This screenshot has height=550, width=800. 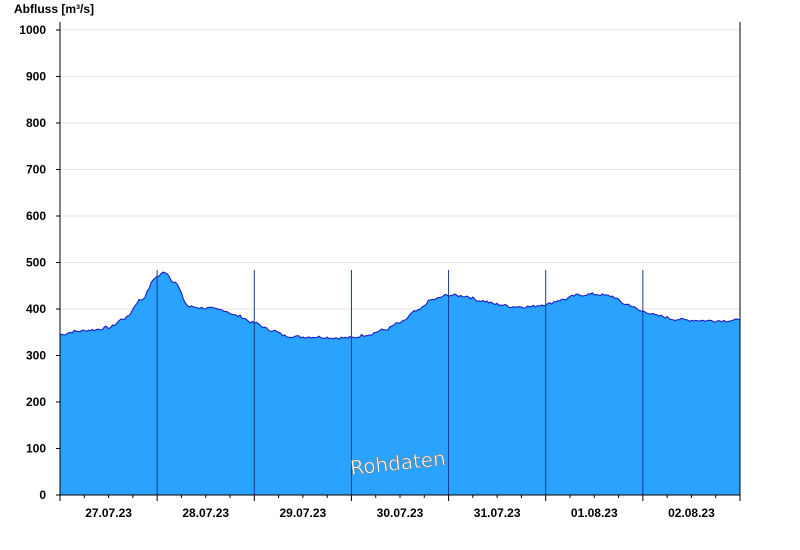 I want to click on y-tick-label: 100, so click(x=36, y=449).